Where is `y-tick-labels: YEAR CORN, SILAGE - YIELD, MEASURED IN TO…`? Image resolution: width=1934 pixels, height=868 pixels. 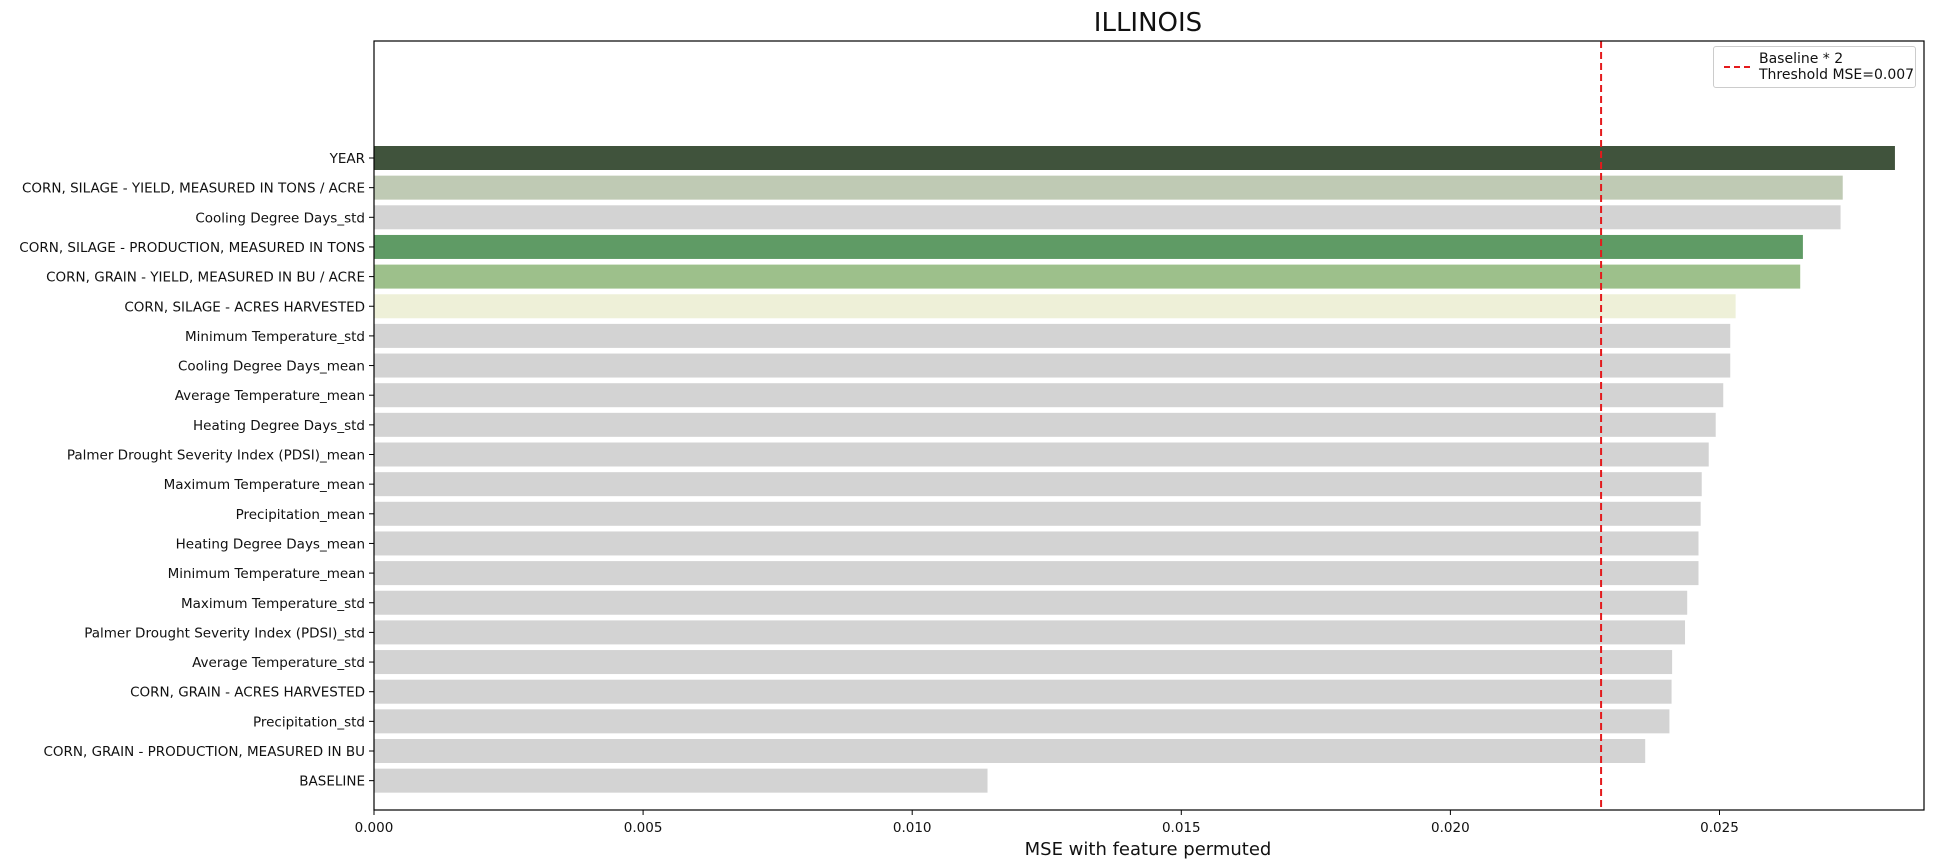 y-tick-labels: YEAR CORN, SILAGE - YIELD, MEASURED IN TO… is located at coordinates (196, 470).